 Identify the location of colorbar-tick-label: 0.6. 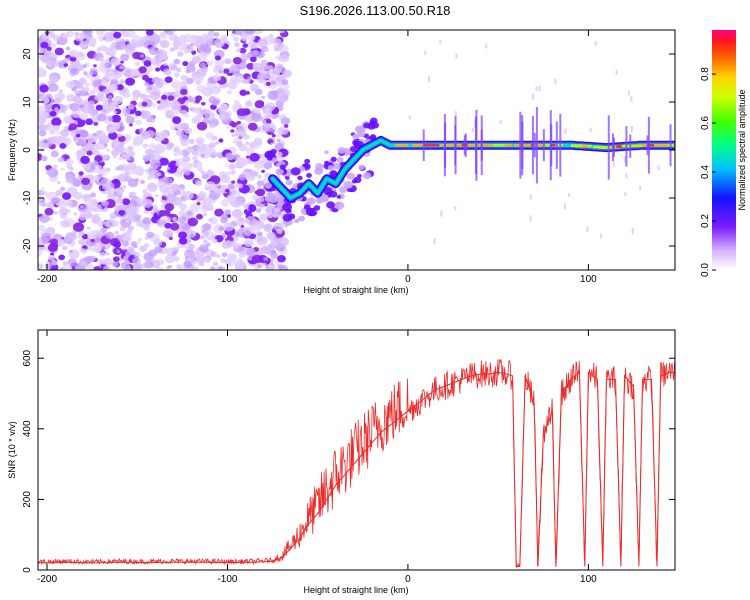
(705, 123).